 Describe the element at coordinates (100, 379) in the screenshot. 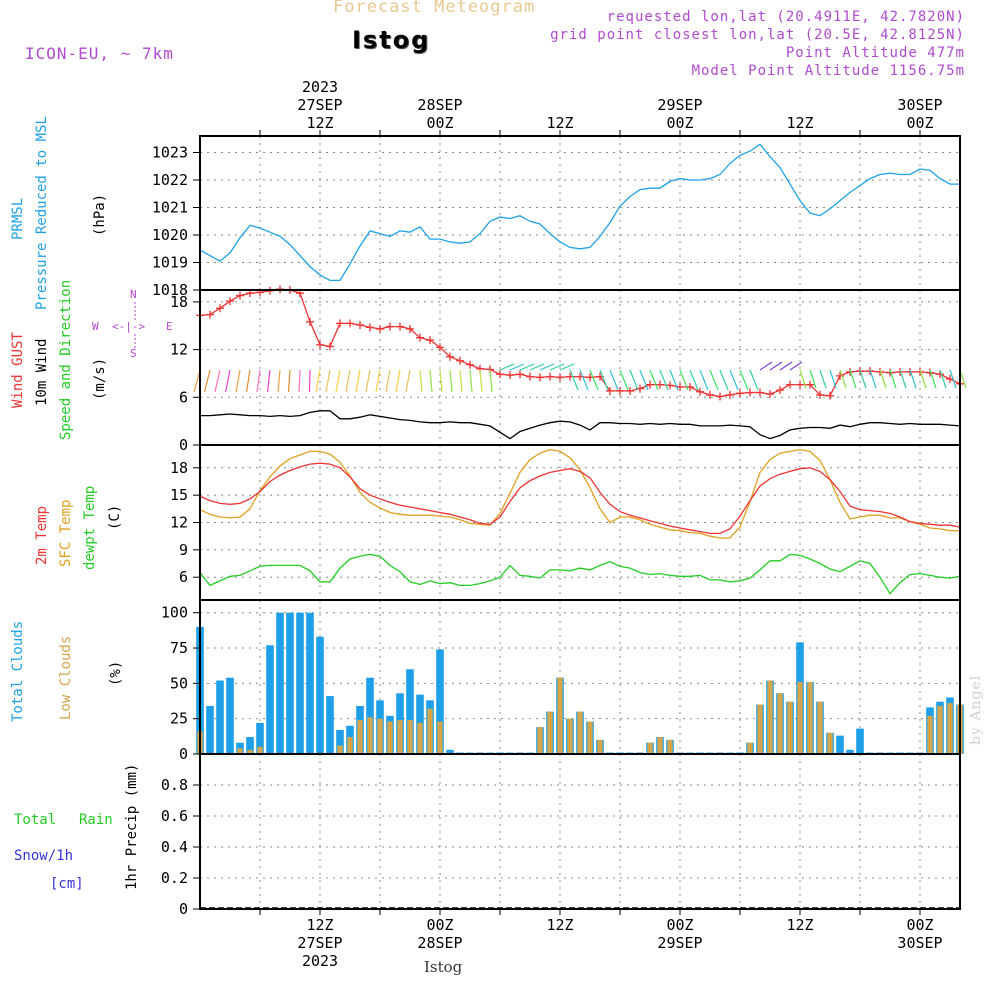

I see `wind-unit: (m/s)` at that location.